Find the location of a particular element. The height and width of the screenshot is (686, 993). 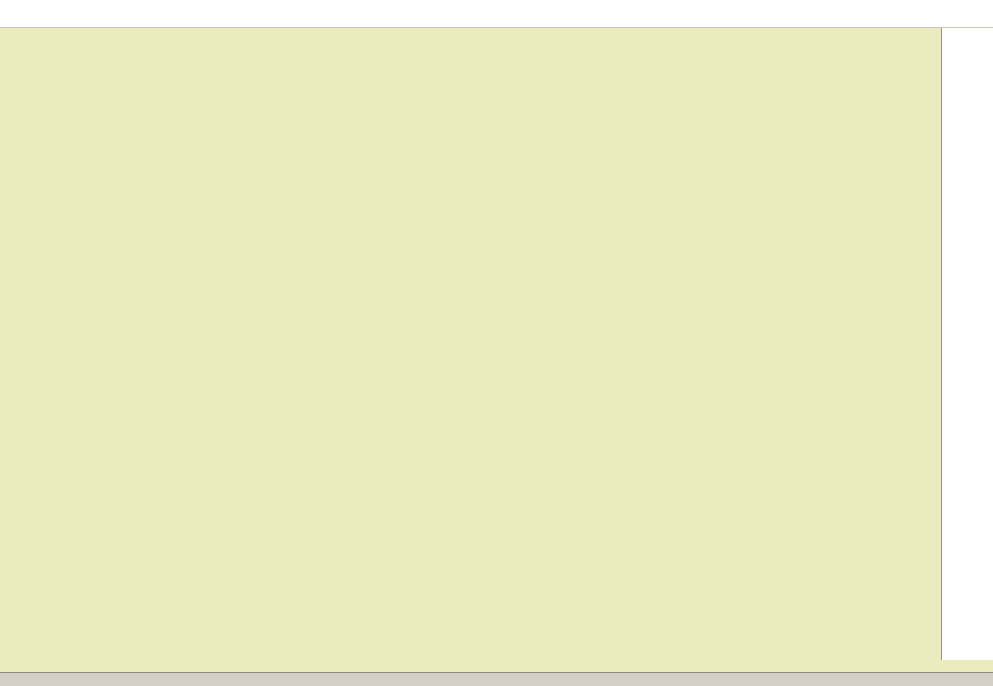

info-header is located at coordinates (496, 14).